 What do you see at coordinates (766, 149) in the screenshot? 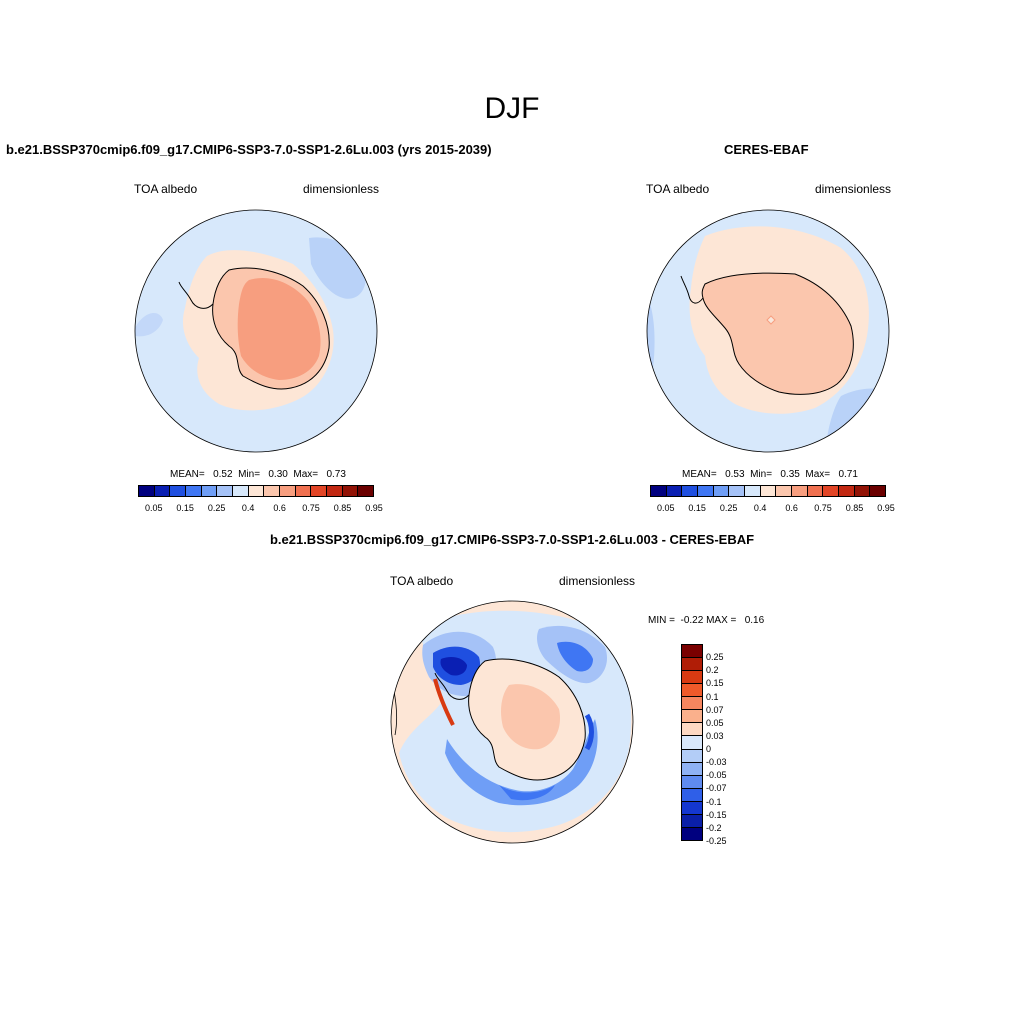
I see `right-panel-title: CERES-EBAF` at bounding box center [766, 149].